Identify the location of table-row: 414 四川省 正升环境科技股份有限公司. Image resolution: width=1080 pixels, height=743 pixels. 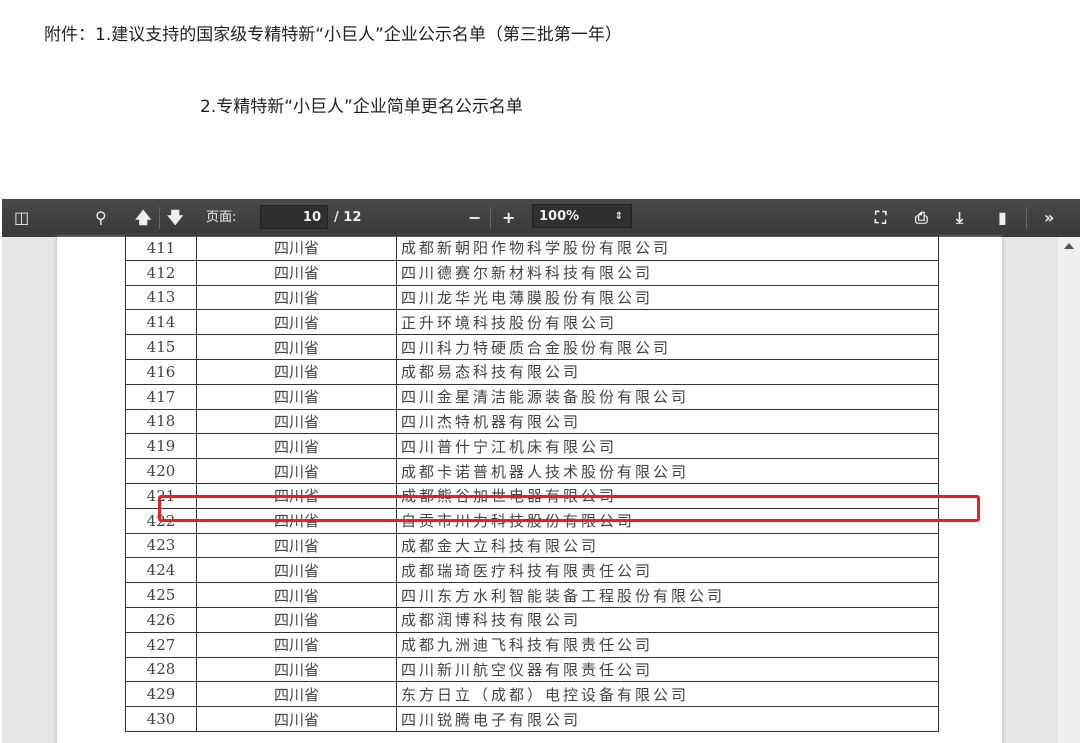
(532, 322).